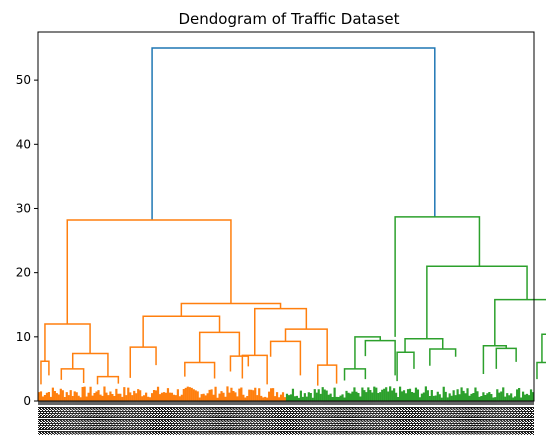  Describe the element at coordinates (23, 208) in the screenshot. I see `y-tick-label: 30` at that location.